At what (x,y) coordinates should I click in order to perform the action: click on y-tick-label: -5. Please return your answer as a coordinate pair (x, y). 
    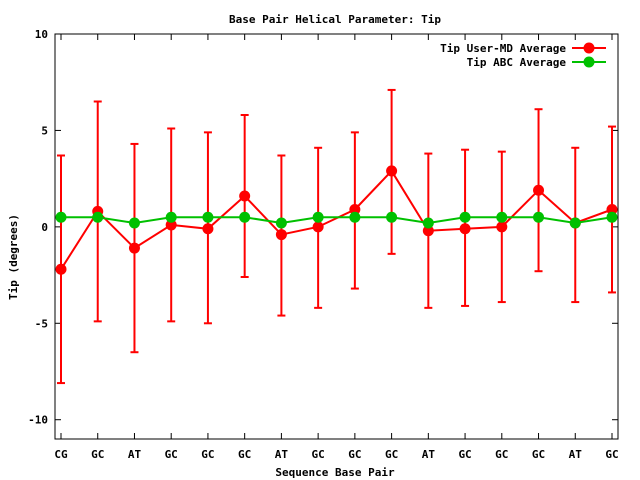
    Looking at the image, I should click on (41, 323).